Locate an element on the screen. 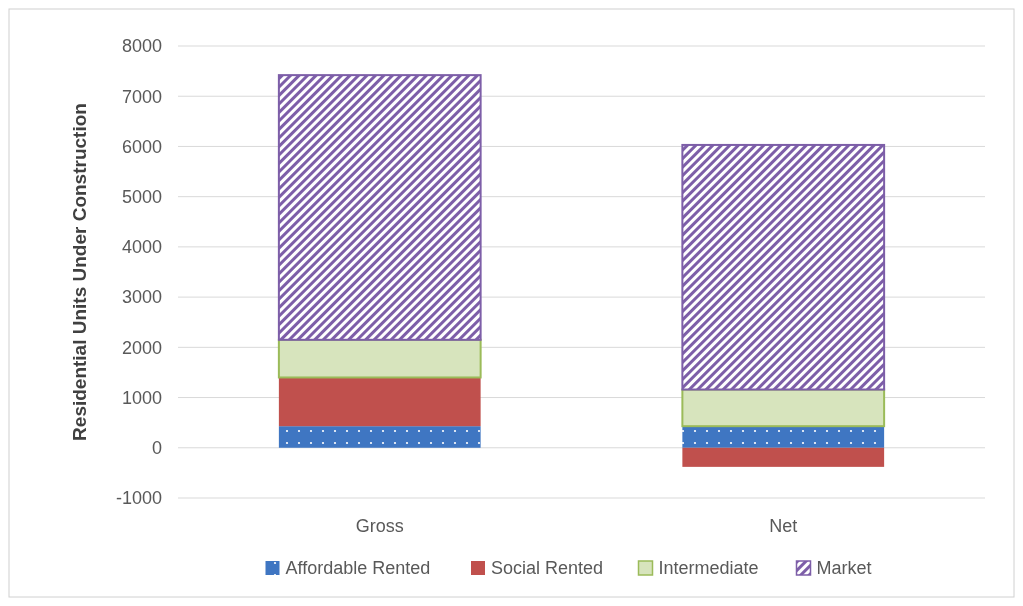 This screenshot has height=606, width=1023. y-tick-label: 2000 is located at coordinates (141, 347).